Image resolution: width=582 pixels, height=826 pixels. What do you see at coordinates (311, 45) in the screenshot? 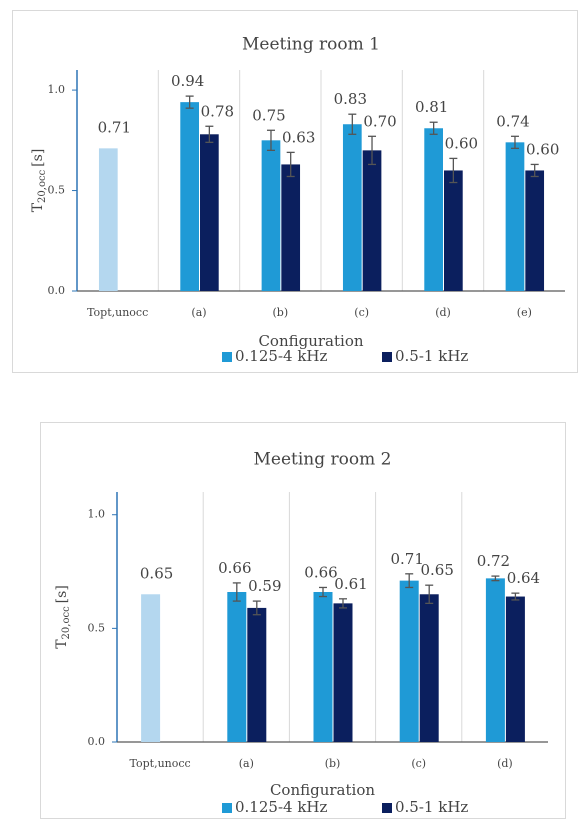
I see `chart-title: Meeting room 1` at bounding box center [311, 45].